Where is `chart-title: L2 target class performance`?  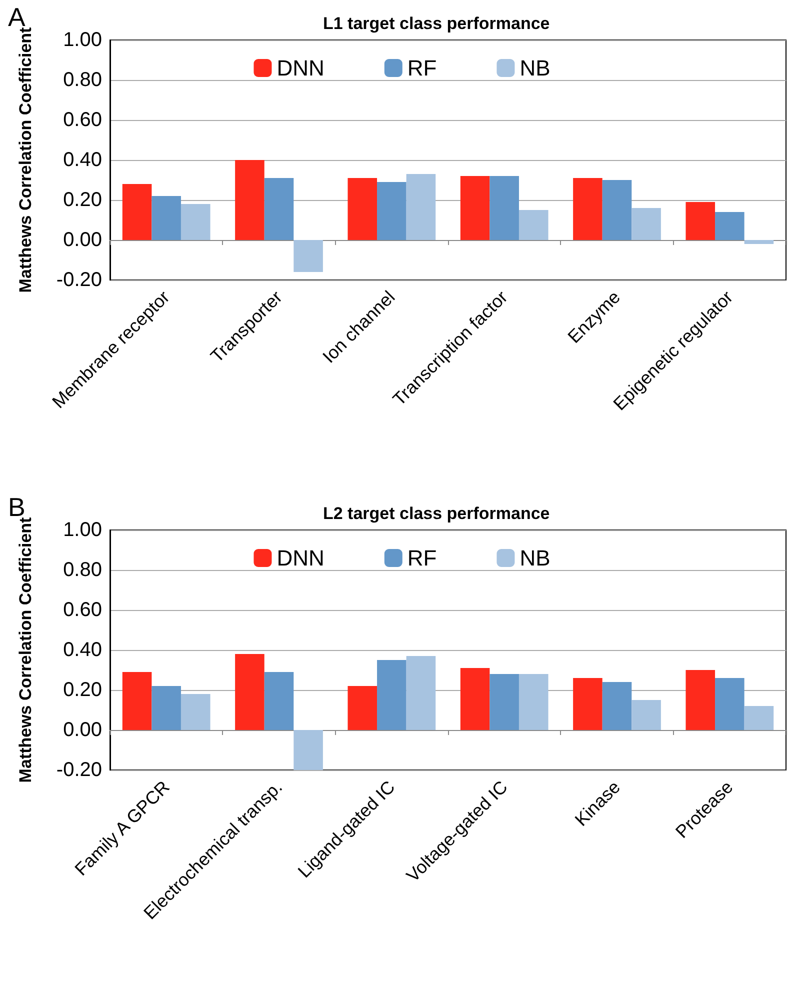
chart-title: L2 target class performance is located at coordinates (436, 513).